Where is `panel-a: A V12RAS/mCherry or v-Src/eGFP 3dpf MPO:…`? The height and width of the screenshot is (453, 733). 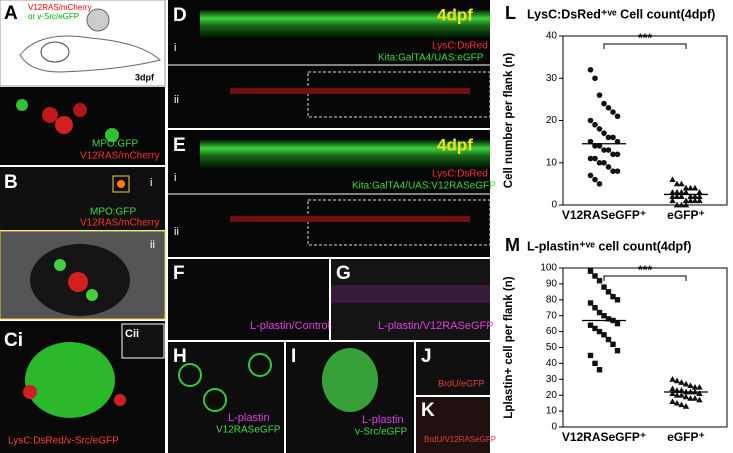
panel-a: A V12RAS/mCherry or v-Src/eGFP 3dpf MPO:… is located at coordinates (83, 82).